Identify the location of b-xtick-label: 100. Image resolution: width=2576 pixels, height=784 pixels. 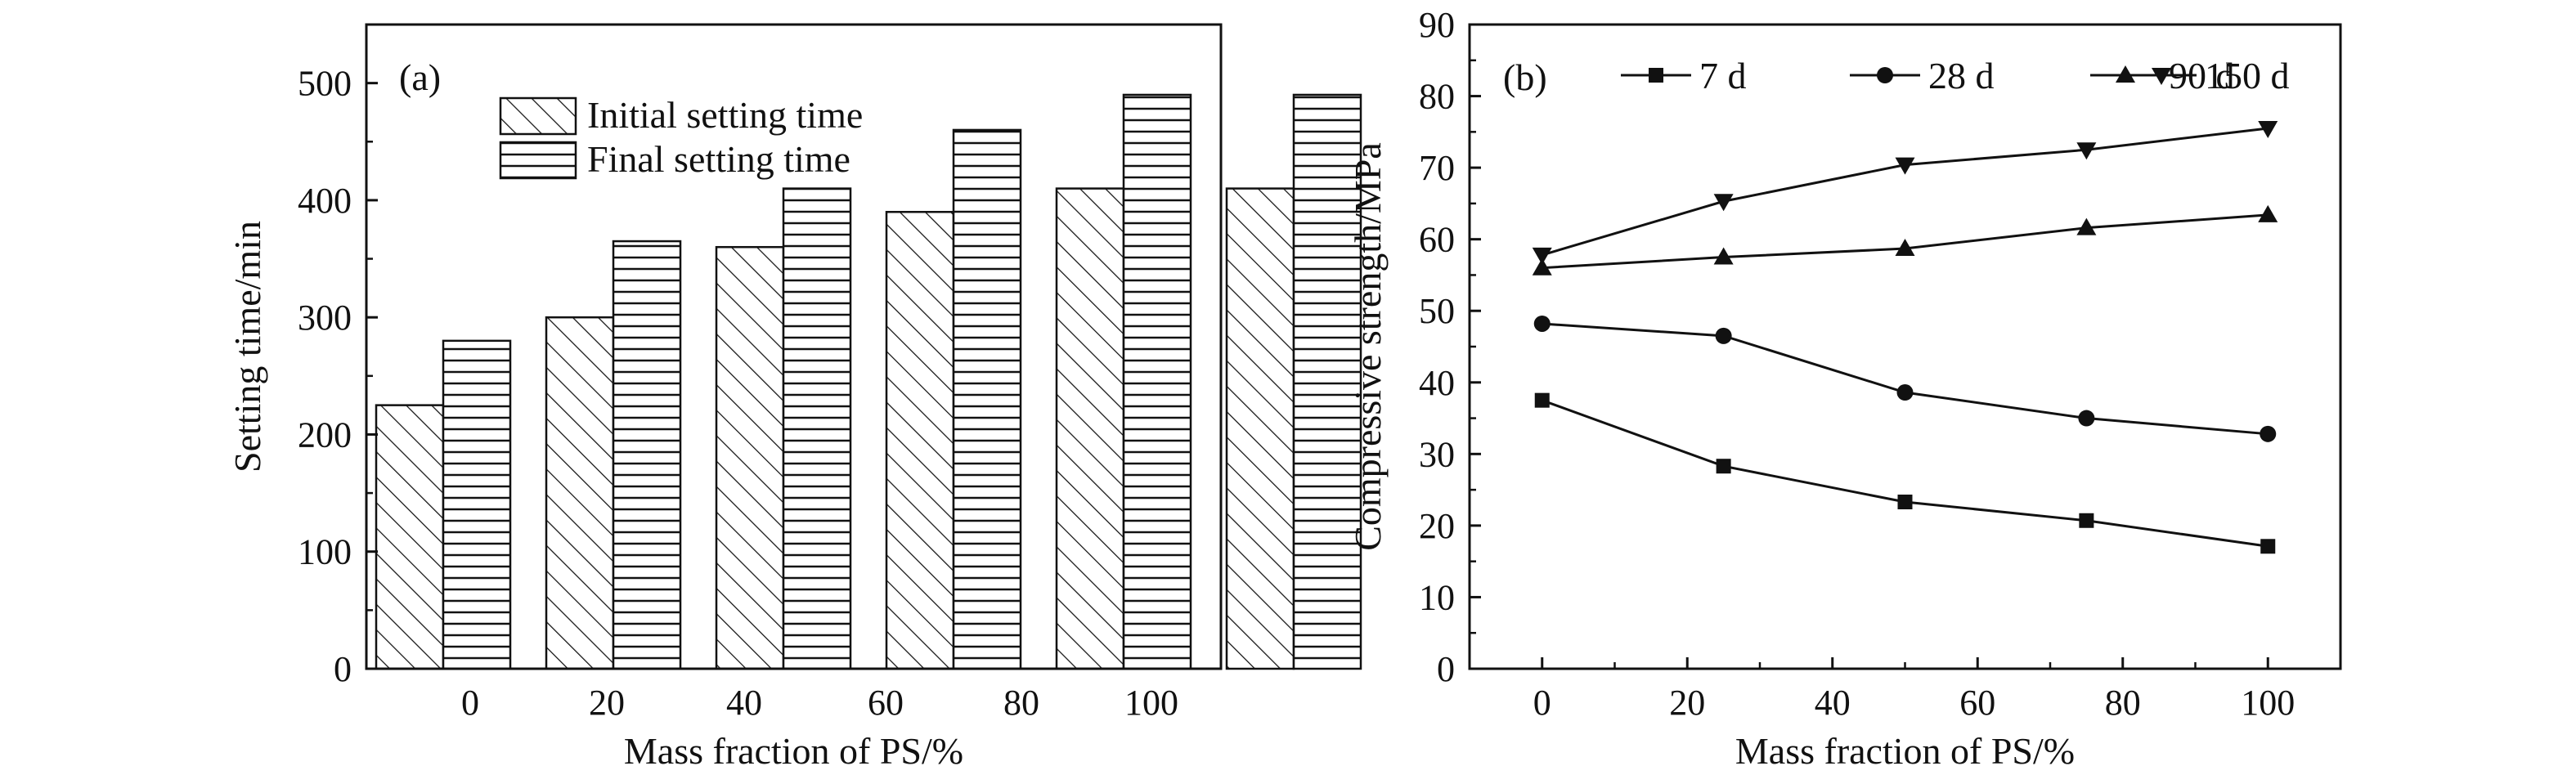
(2268, 703).